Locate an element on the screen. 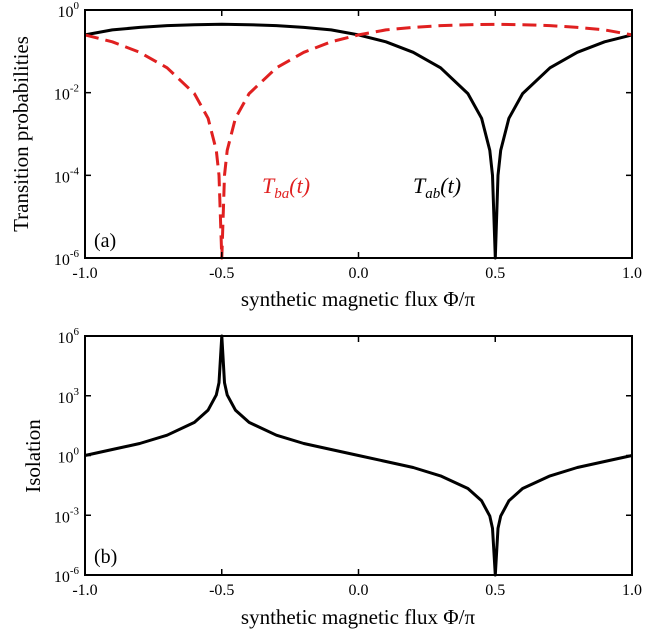 This screenshot has width=662, height=633. tba-series-label: Tba(t) is located at coordinates (286, 187).